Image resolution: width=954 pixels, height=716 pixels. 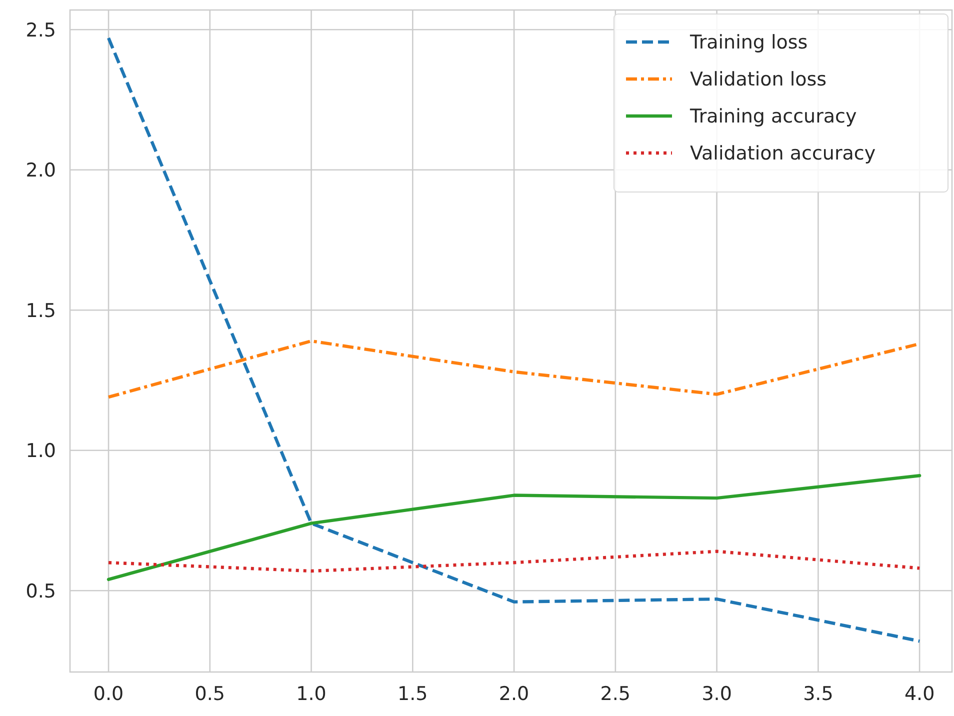 I want to click on y-tick-label: 1.0, so click(x=41, y=451).